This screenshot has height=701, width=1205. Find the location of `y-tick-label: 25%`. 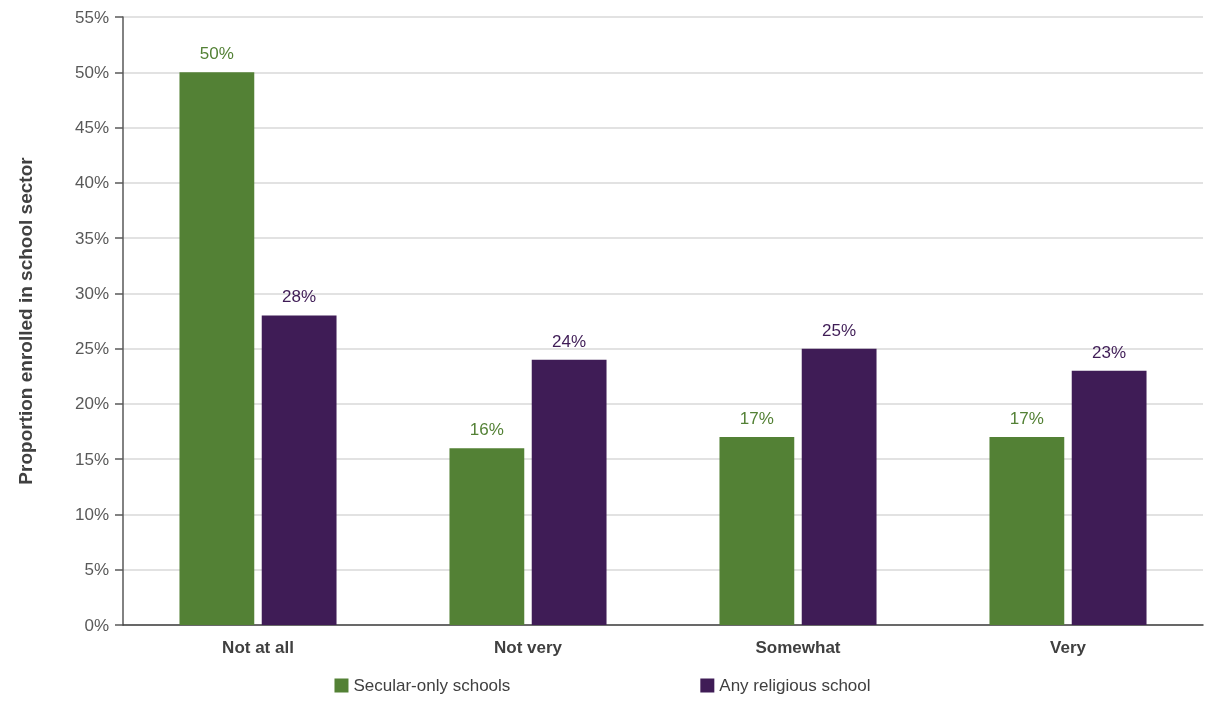

y-tick-label: 25% is located at coordinates (91, 349).